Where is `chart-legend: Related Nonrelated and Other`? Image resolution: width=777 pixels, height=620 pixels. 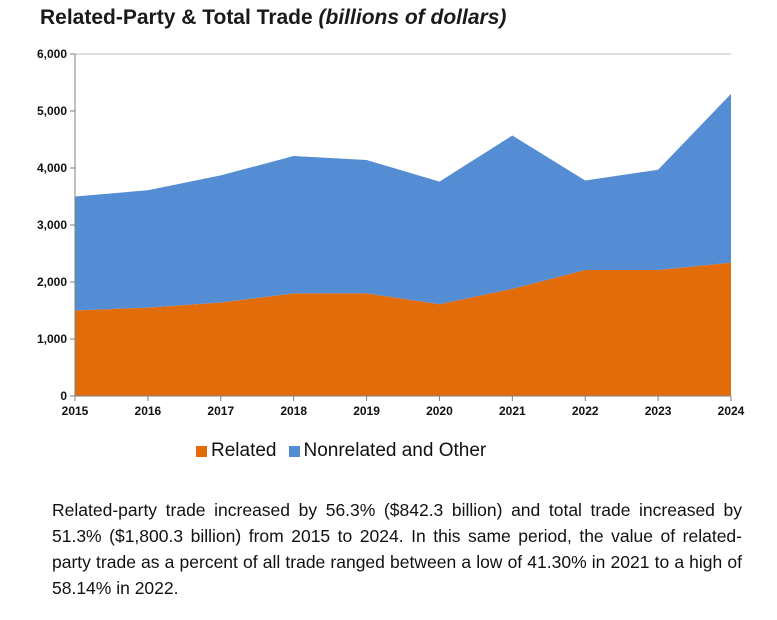
chart-legend: Related Nonrelated and Other is located at coordinates (347, 451).